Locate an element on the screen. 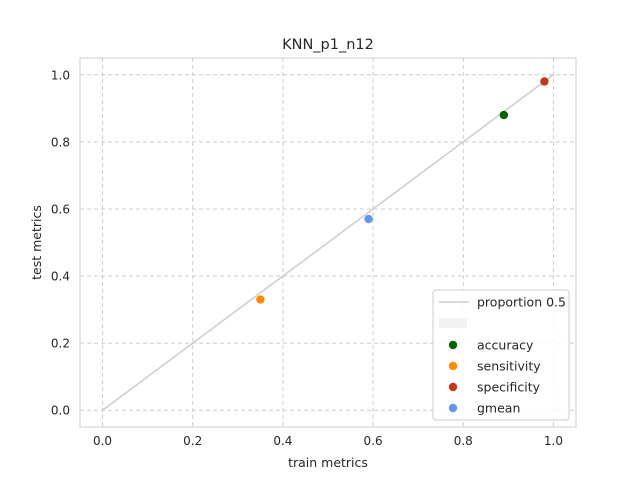 The image size is (640, 480). x-tick-label: 0.4 is located at coordinates (282, 441).